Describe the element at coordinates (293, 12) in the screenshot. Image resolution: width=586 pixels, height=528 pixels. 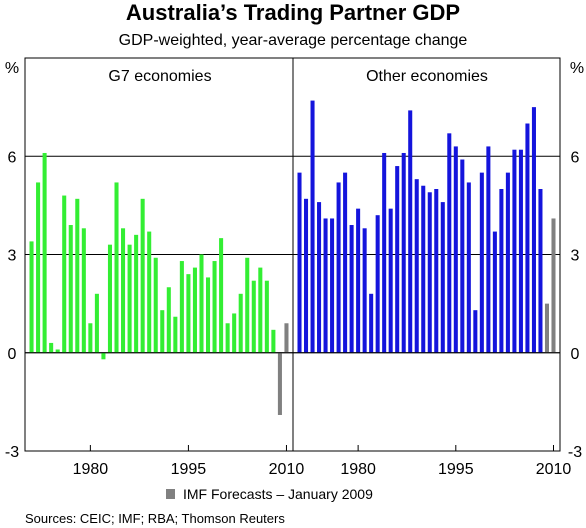
I see `chart-title: Australia’s Trading Partner GDP` at that location.